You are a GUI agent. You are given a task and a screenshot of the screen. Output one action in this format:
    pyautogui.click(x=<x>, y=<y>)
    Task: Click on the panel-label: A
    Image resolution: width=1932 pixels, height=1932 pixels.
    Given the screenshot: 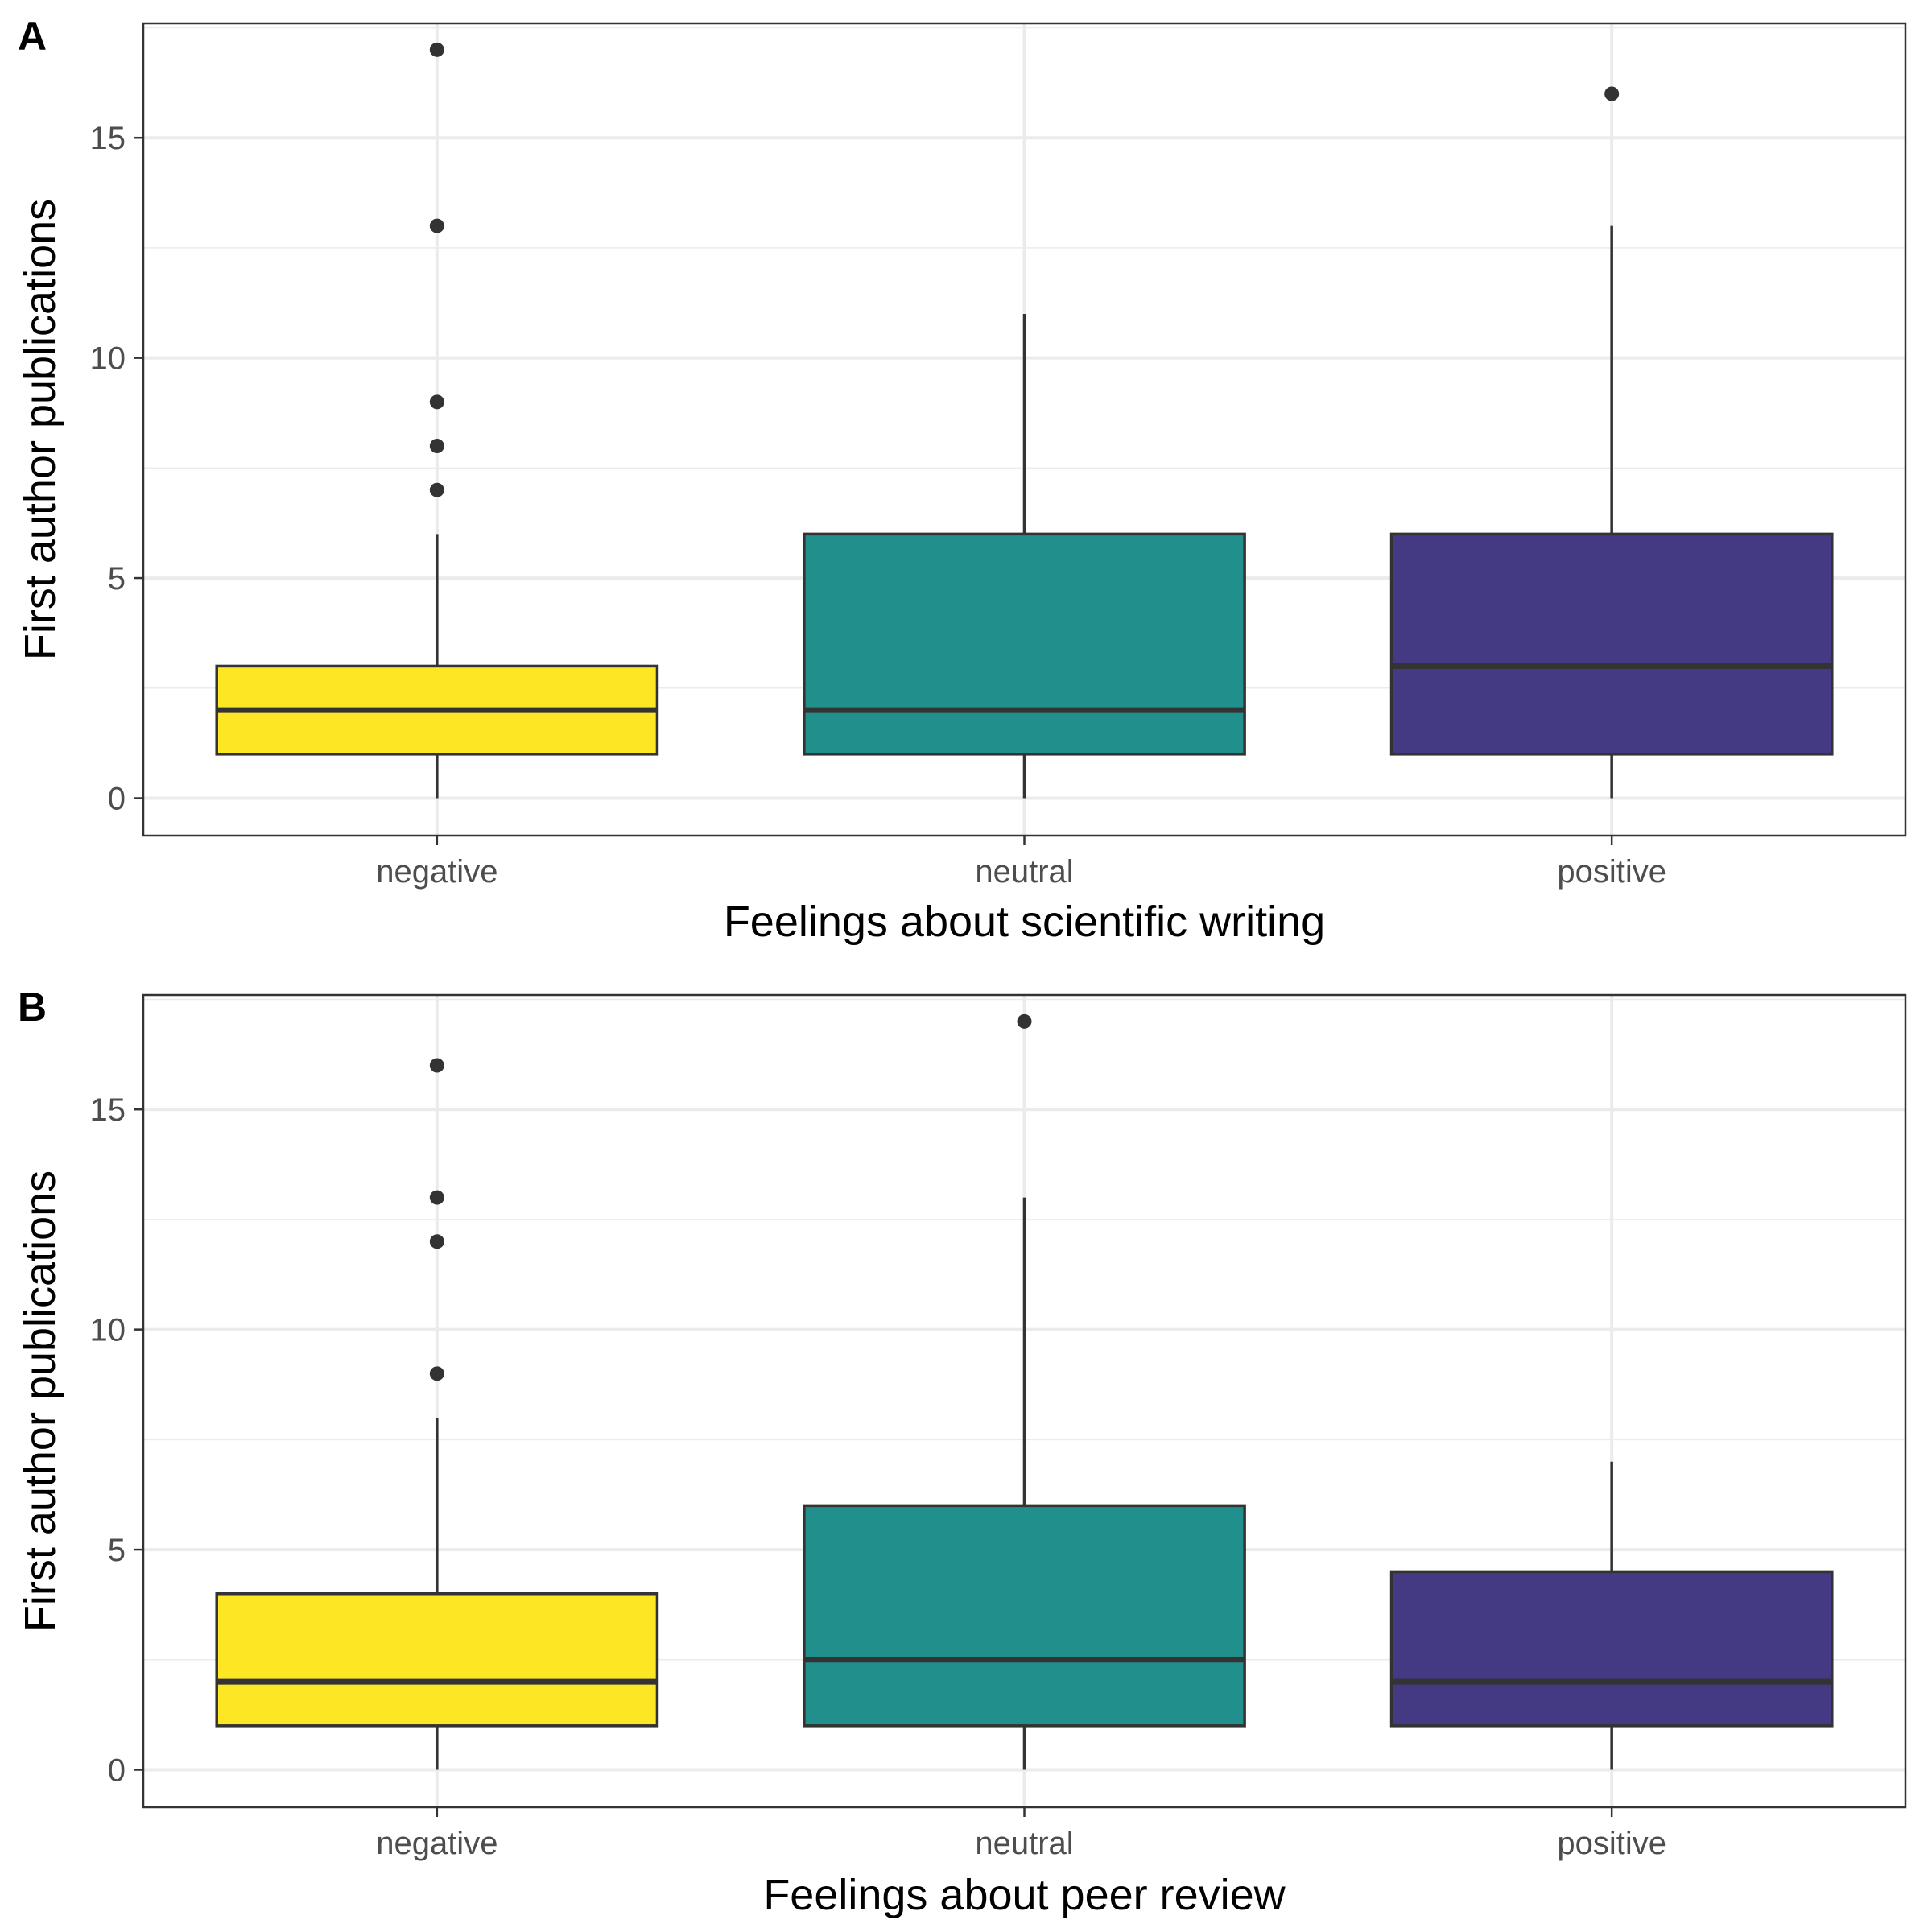 What is the action you would take?
    pyautogui.click(x=32, y=36)
    